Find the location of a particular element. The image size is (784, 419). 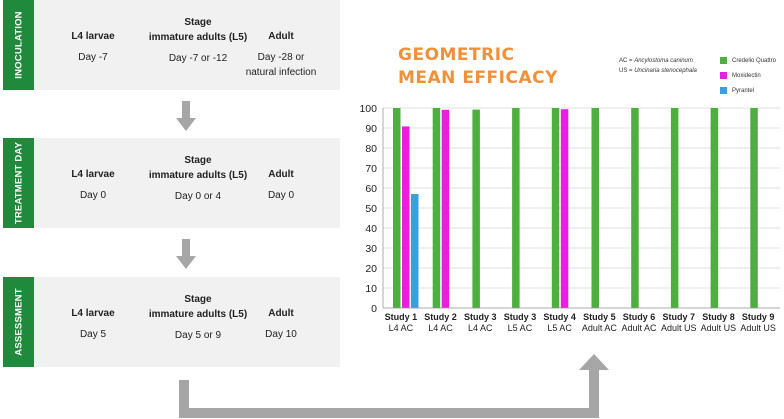

y-tick-label: 70 is located at coordinates (371, 169).